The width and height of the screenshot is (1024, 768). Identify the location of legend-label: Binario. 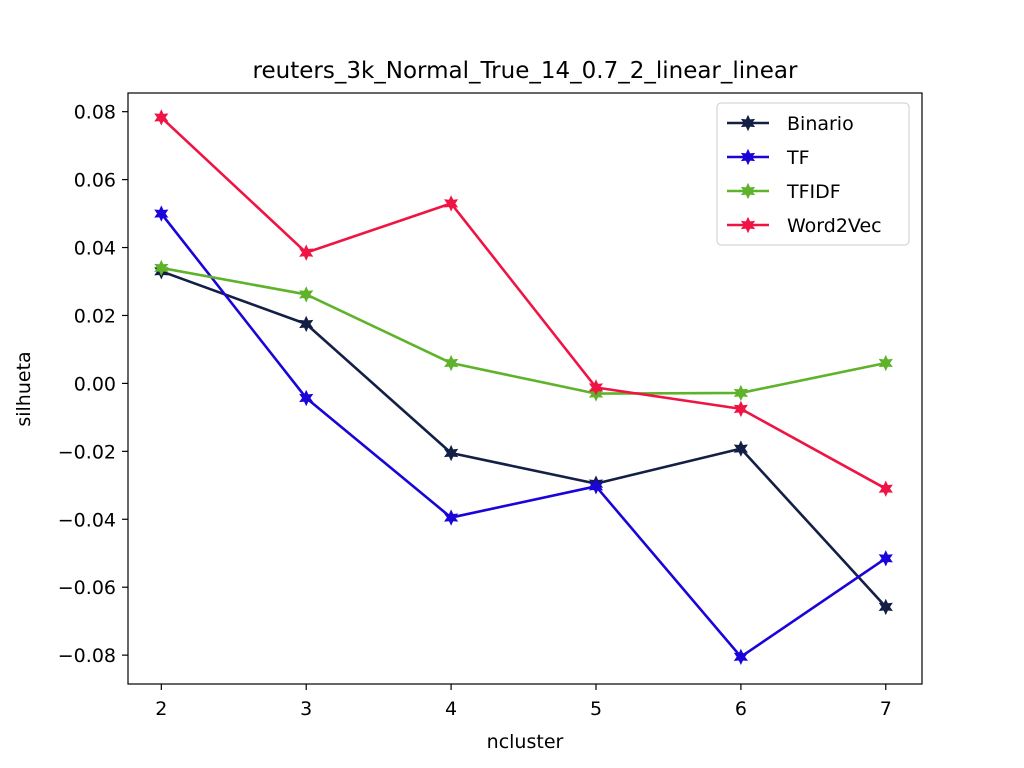
(820, 124).